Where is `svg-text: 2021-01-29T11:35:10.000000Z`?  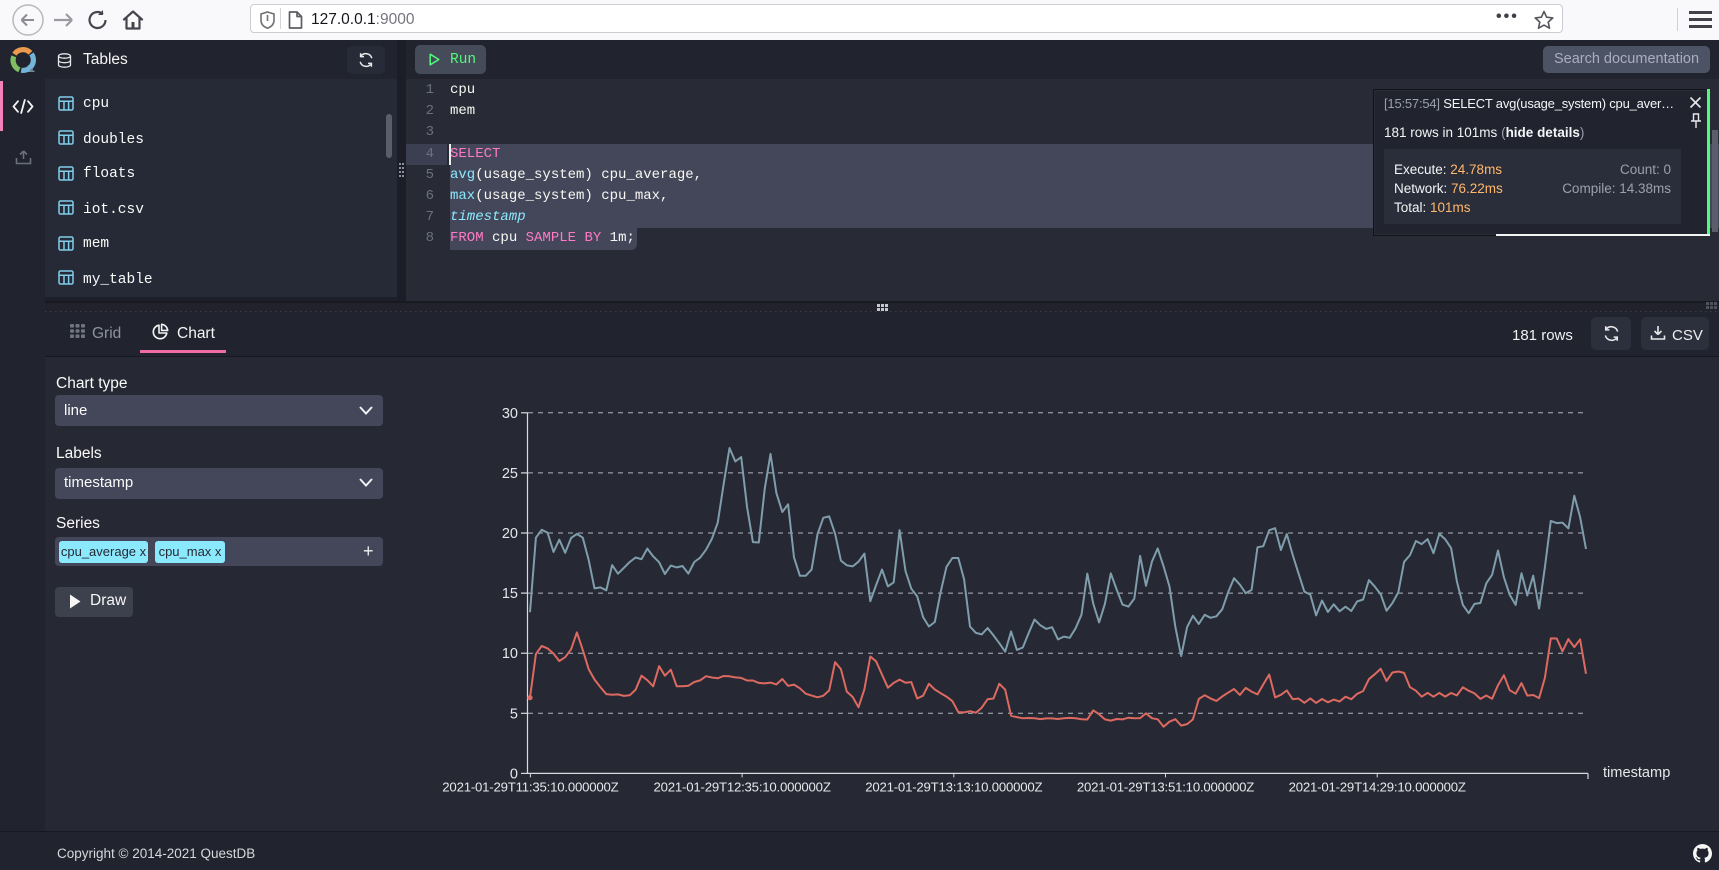 svg-text: 2021-01-29T11:35:10.000000Z is located at coordinates (530, 787).